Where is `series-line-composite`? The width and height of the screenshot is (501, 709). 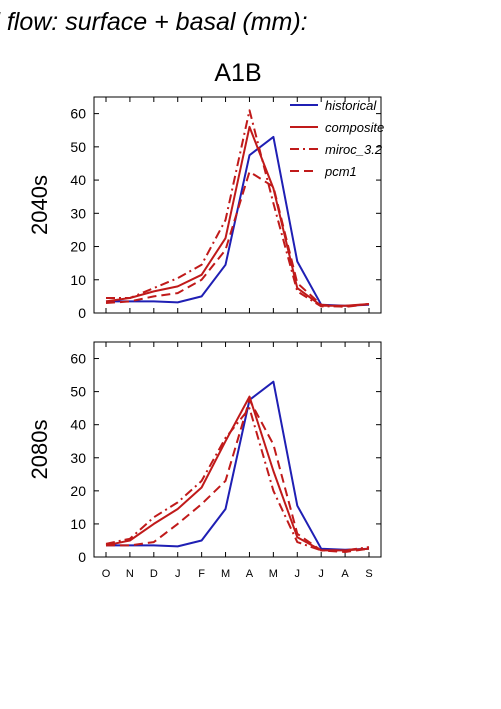 series-line-composite is located at coordinates (237, 473).